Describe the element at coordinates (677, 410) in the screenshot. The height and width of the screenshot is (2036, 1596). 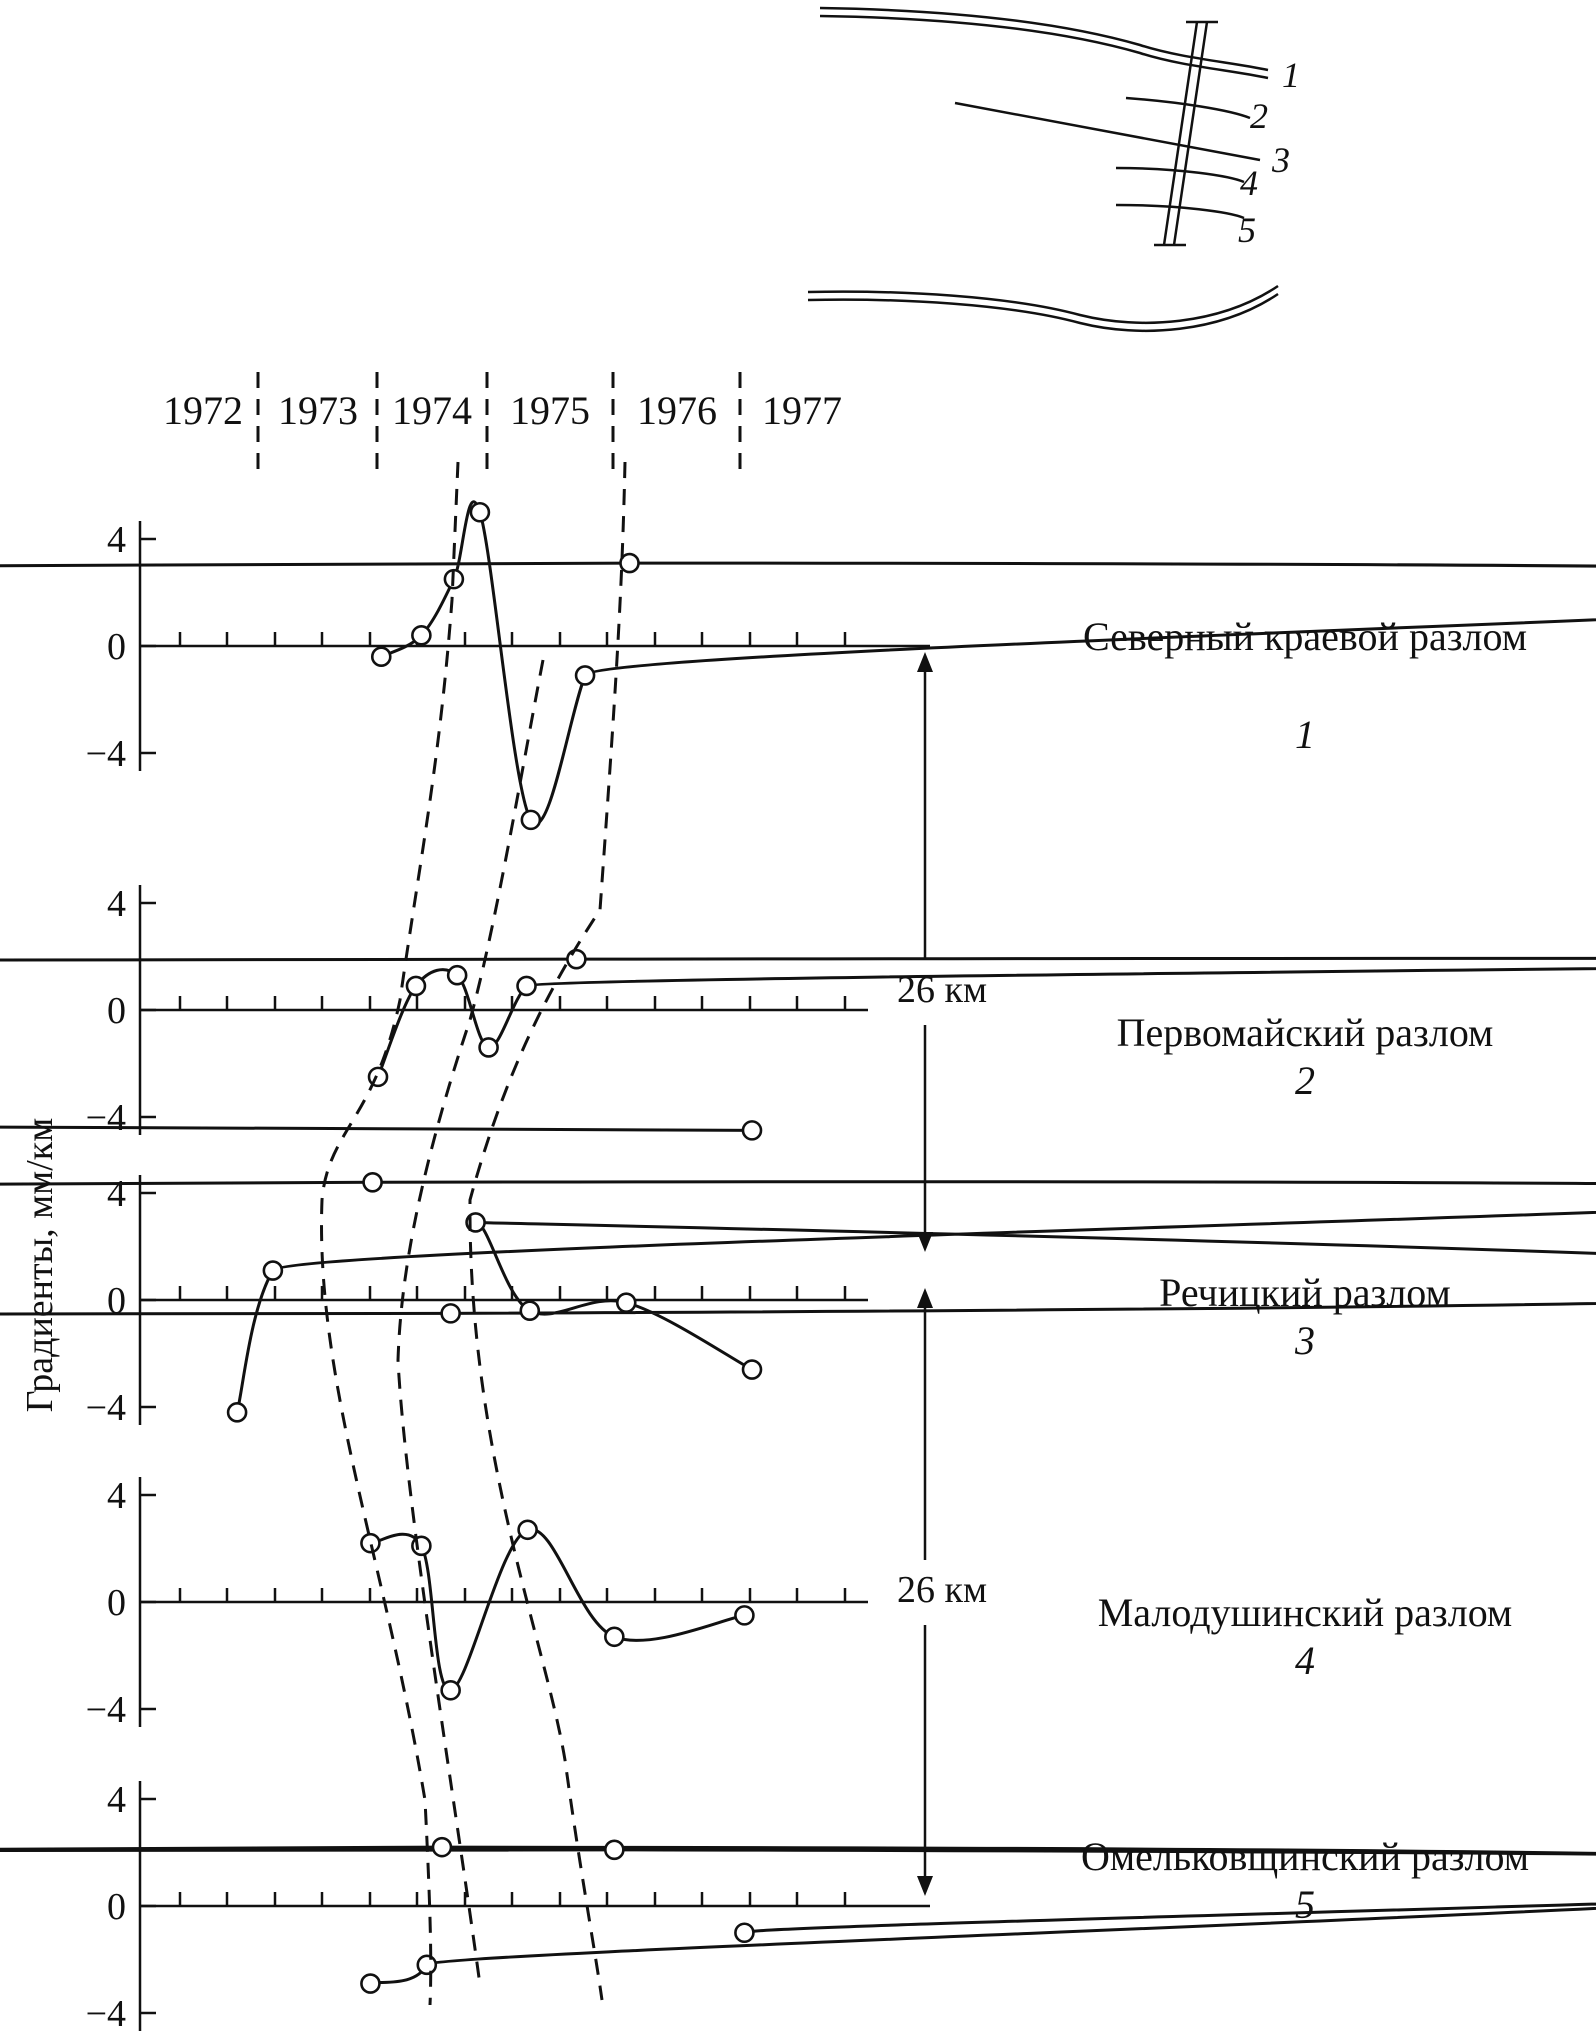
I see `year-label-1976: 1976` at that location.